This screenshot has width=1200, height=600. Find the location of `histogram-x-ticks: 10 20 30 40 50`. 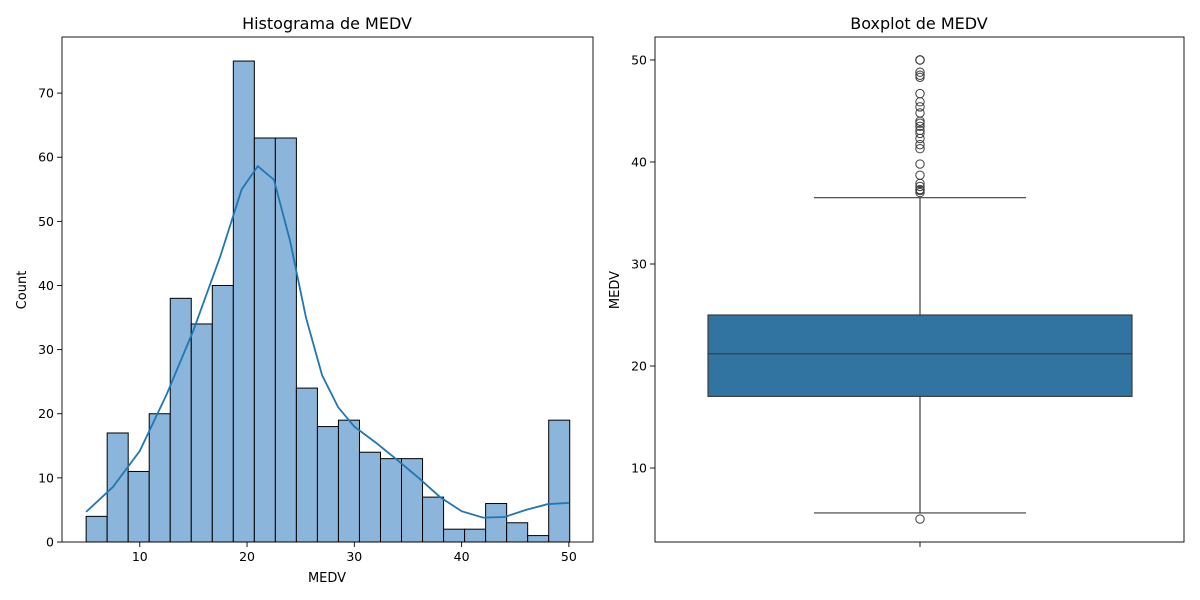

histogram-x-ticks: 10 20 30 40 50 is located at coordinates (354, 553).